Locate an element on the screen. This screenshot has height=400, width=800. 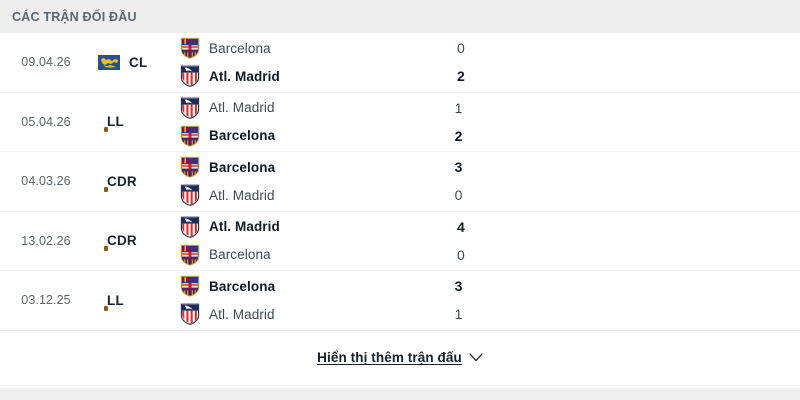
match-date-label: 09.04.26 is located at coordinates (46, 62).